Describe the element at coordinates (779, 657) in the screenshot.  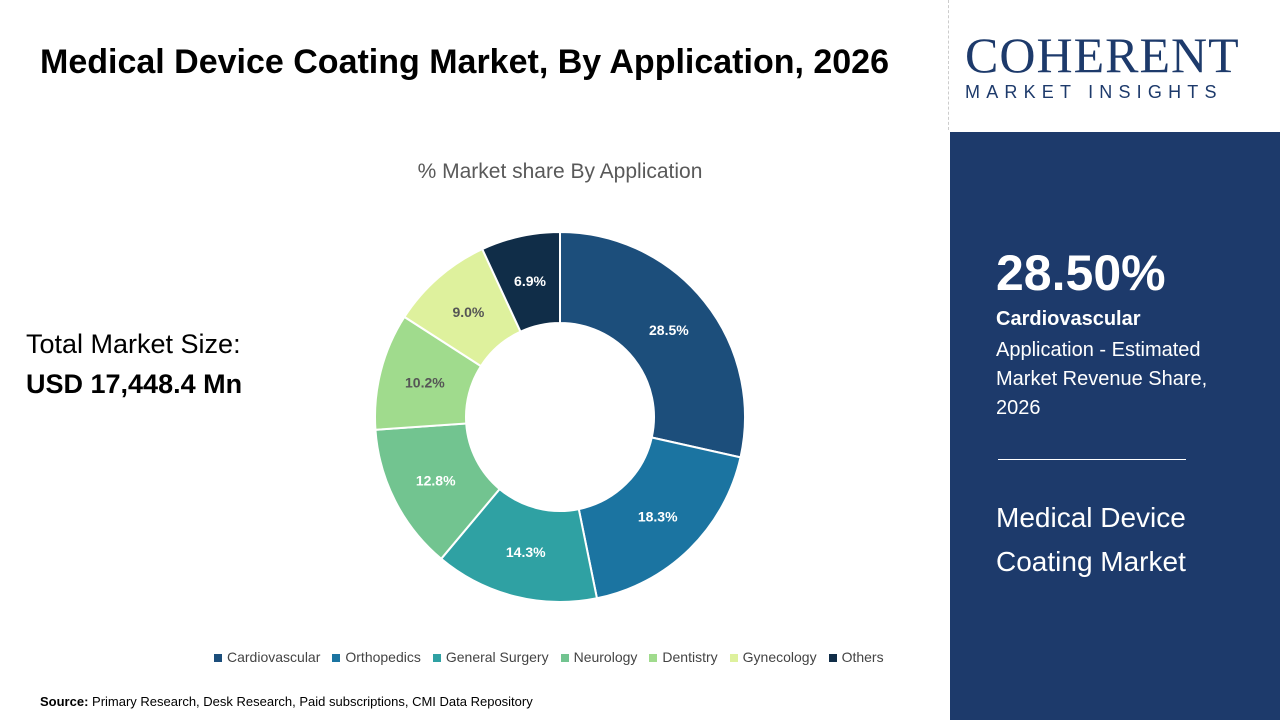
I see `legend-label: Gynecology` at that location.